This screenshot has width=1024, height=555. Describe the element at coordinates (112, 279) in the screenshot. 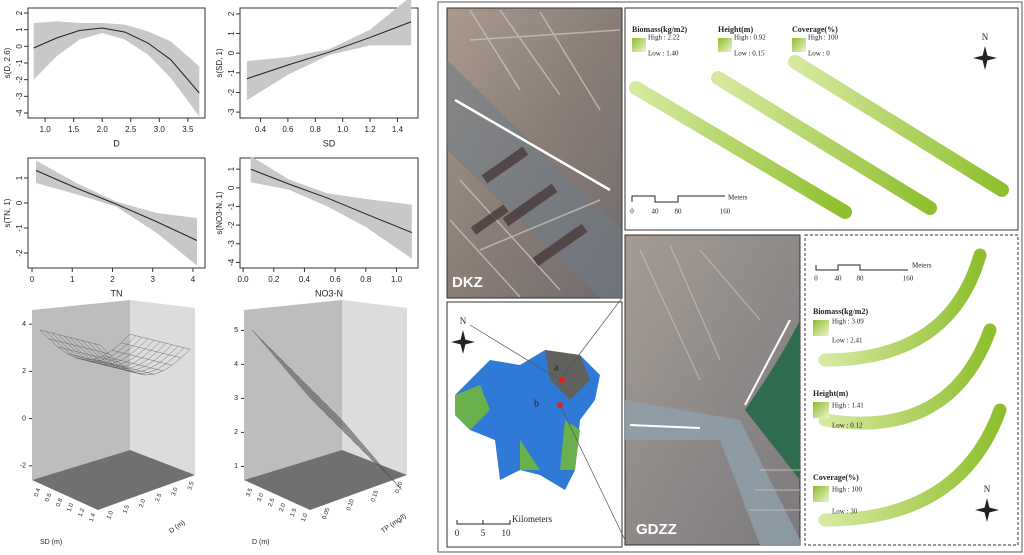

I see `x-tick-label: 2` at that location.